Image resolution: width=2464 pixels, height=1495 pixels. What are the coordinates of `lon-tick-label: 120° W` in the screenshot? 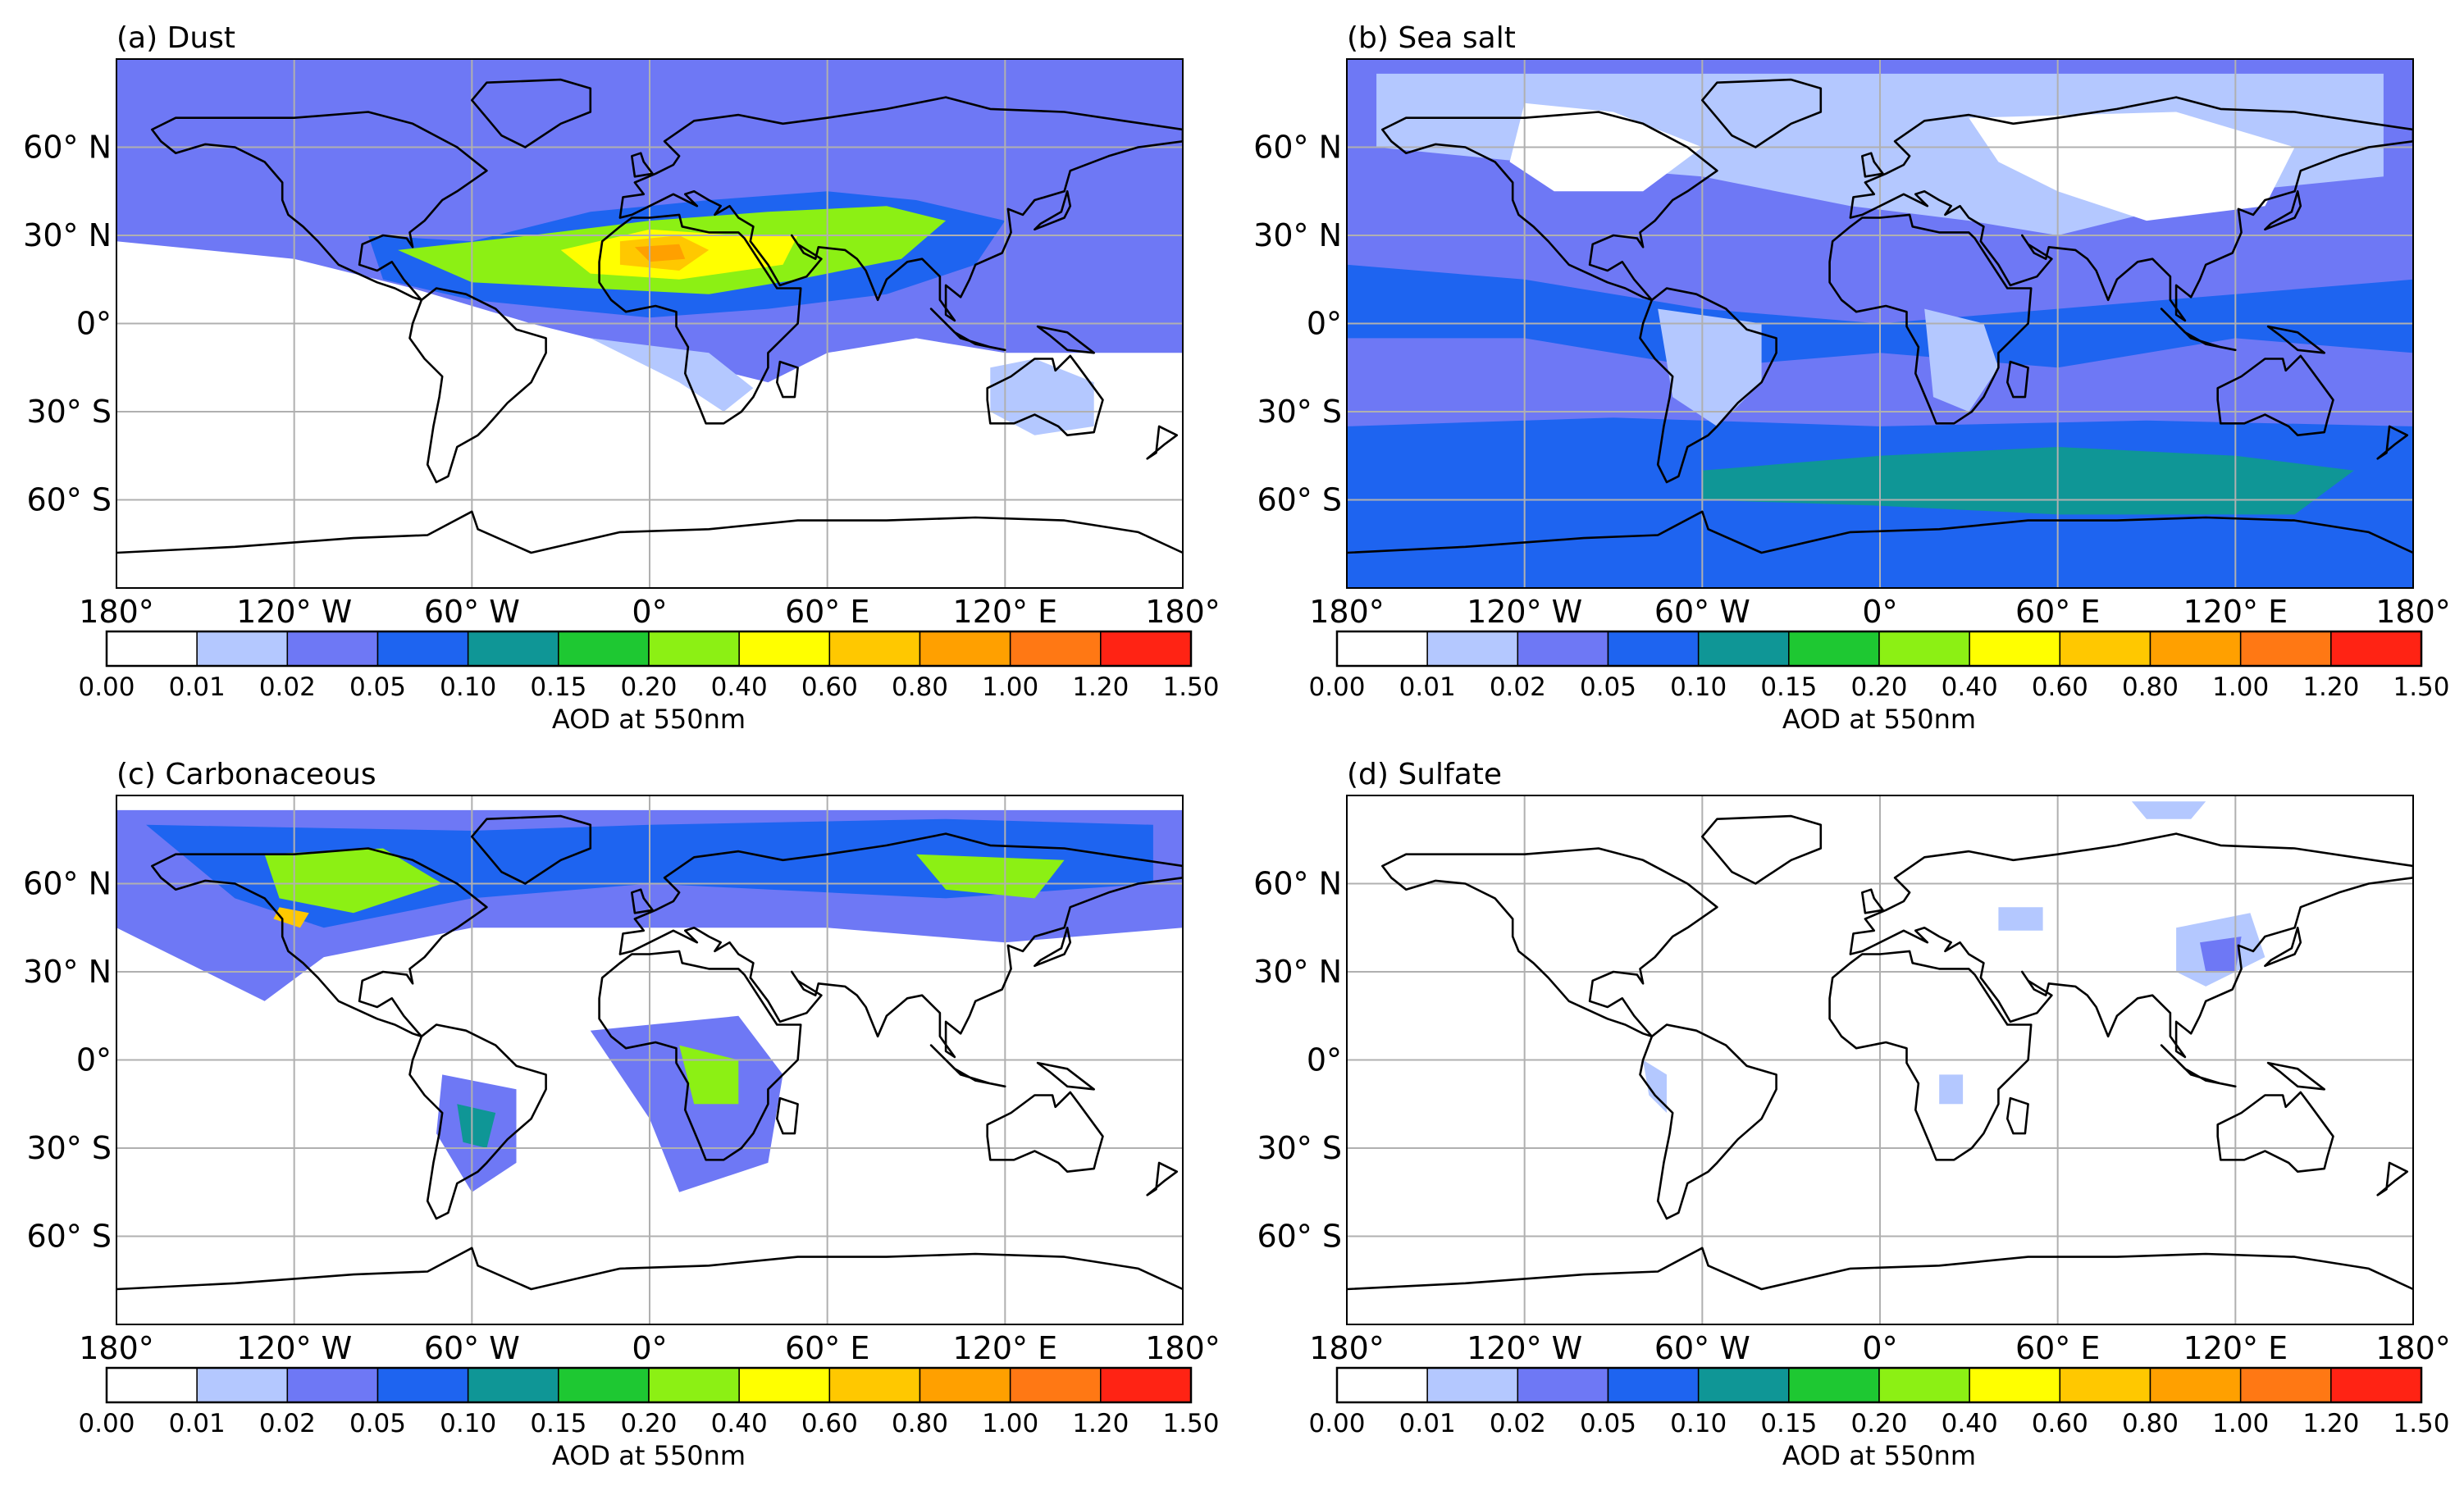 It's located at (1524, 612).